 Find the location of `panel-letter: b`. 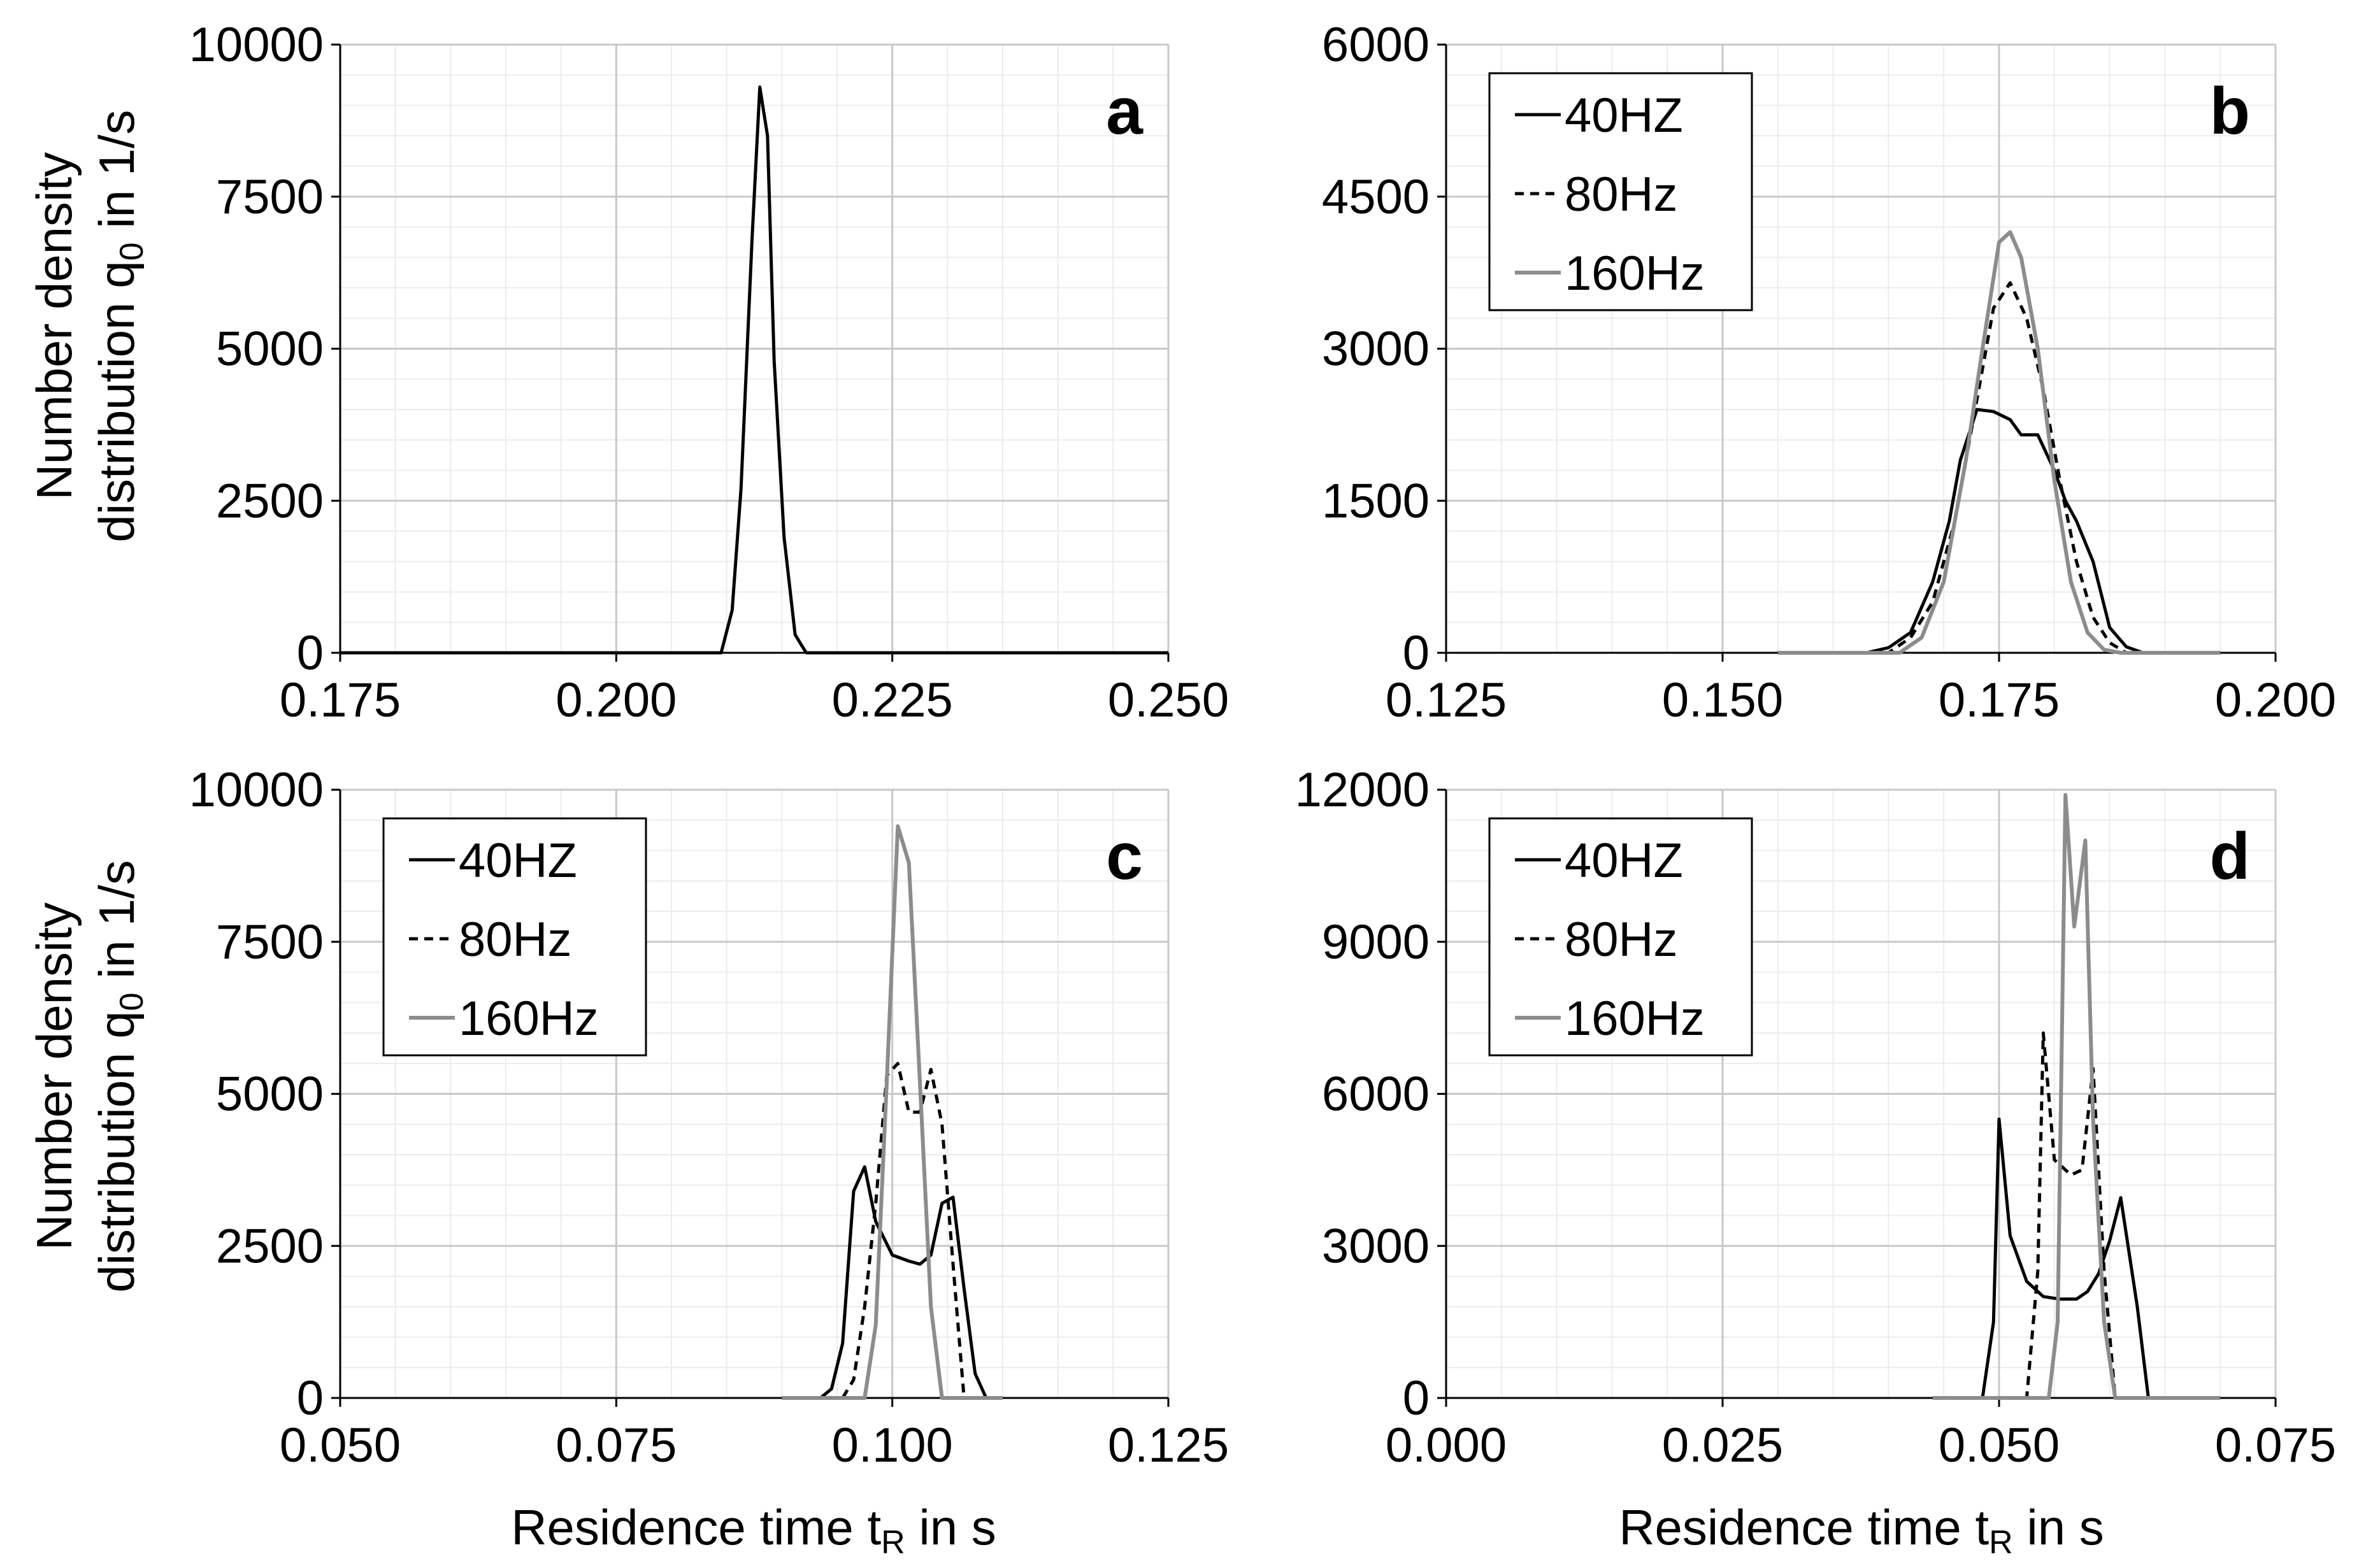

panel-letter: b is located at coordinates (2229, 111).